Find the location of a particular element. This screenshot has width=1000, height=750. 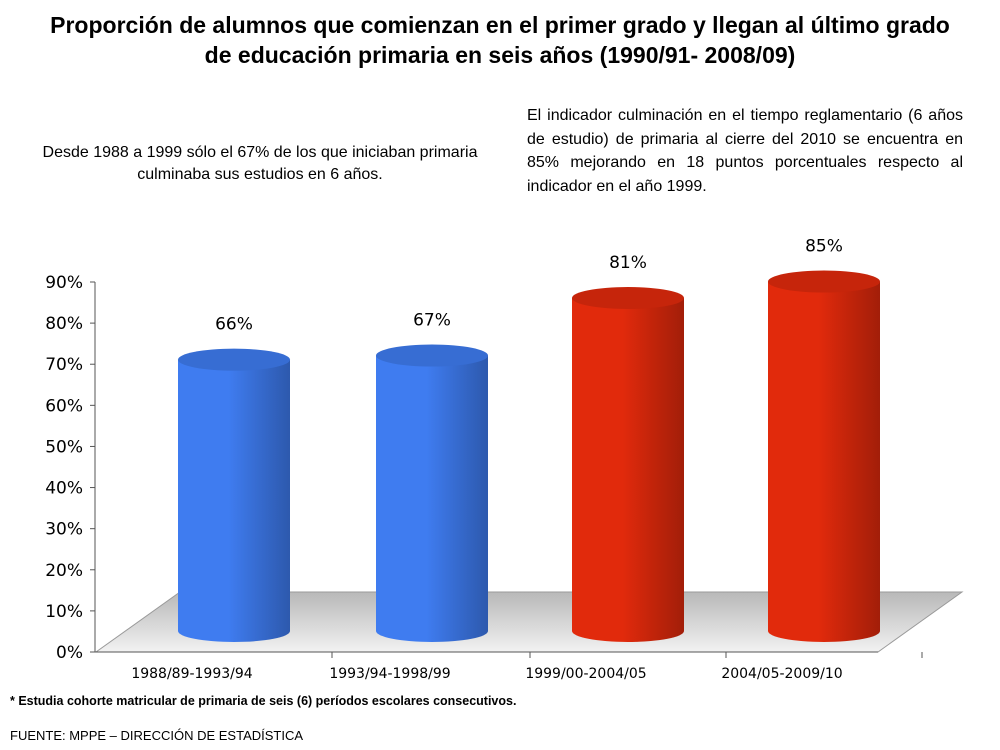

x-tick-label: 1999/00-2004/05 is located at coordinates (585, 674).